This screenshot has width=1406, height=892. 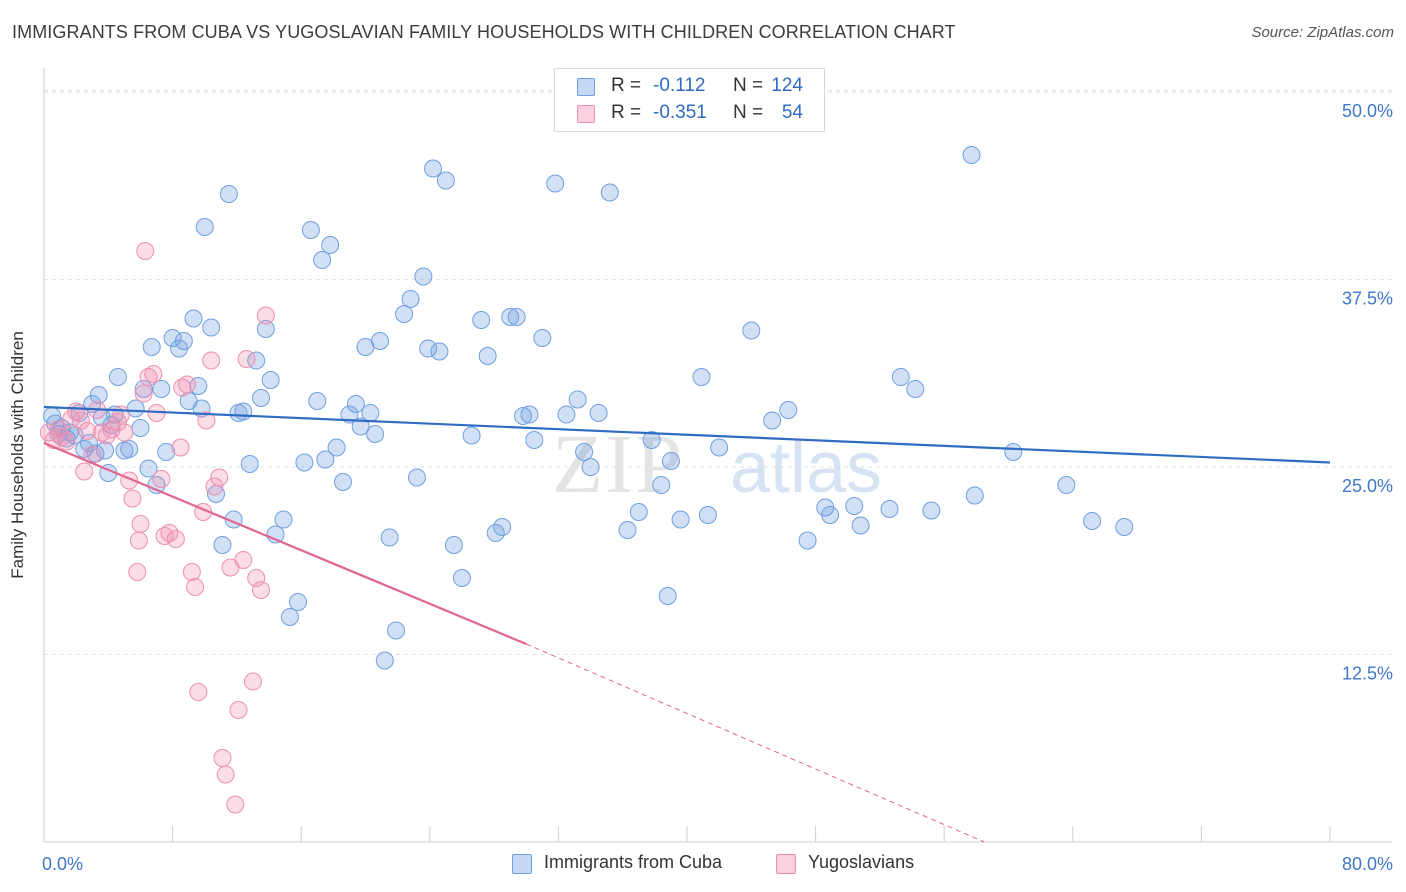 What do you see at coordinates (687, 434) in the screenshot?
I see `cuba-trend-line` at bounding box center [687, 434].